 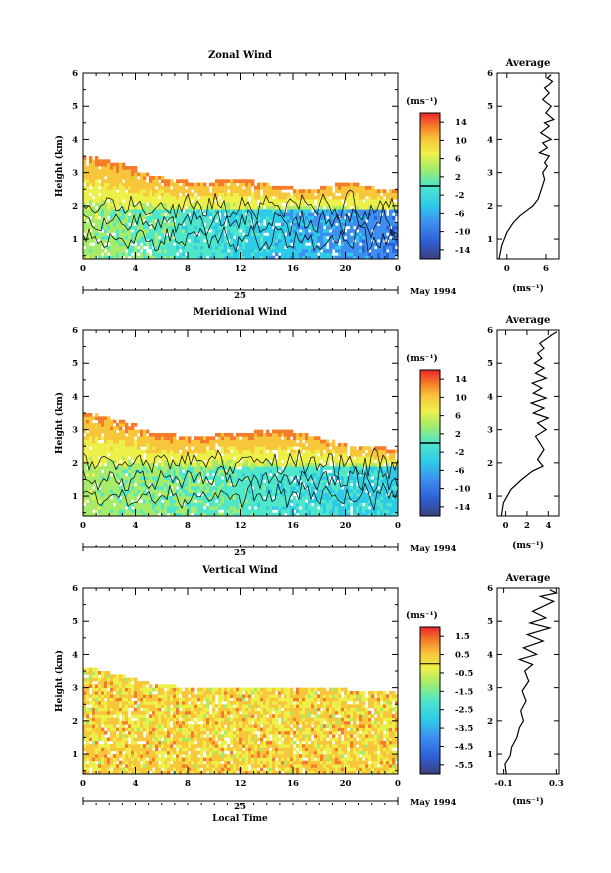 What do you see at coordinates (458, 417) in the screenshot?
I see `colorbar-tick-label: 6` at bounding box center [458, 417].